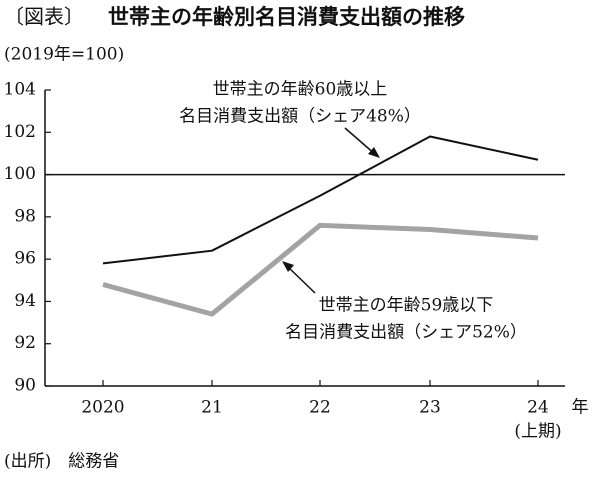  I want to click on x-tick-label: 24, so click(538, 408).